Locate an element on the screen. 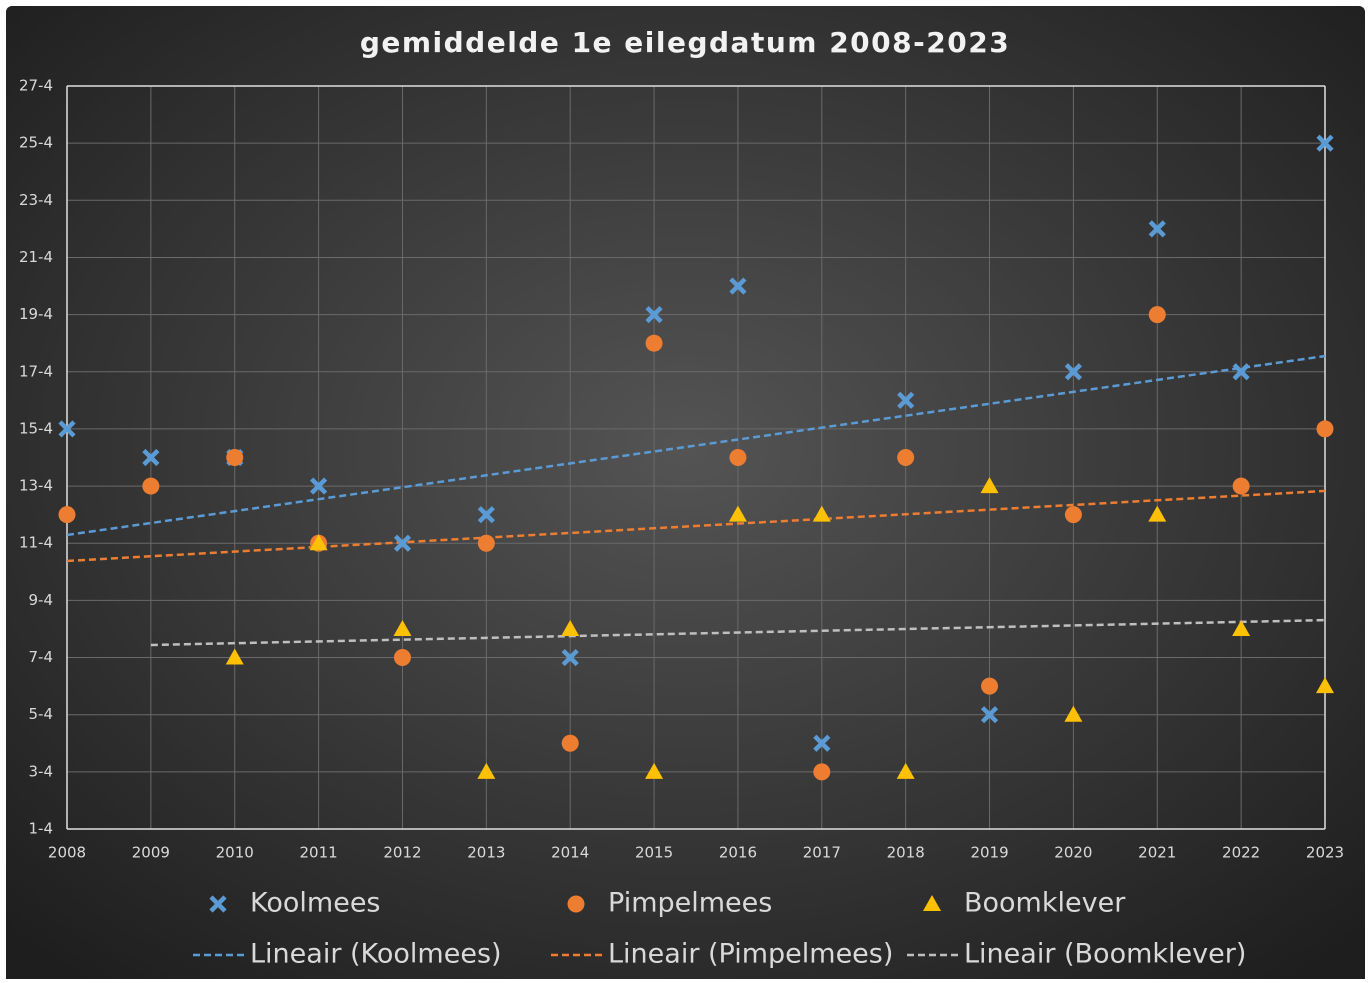  y-tick-label: 13-4 is located at coordinates (36, 486).